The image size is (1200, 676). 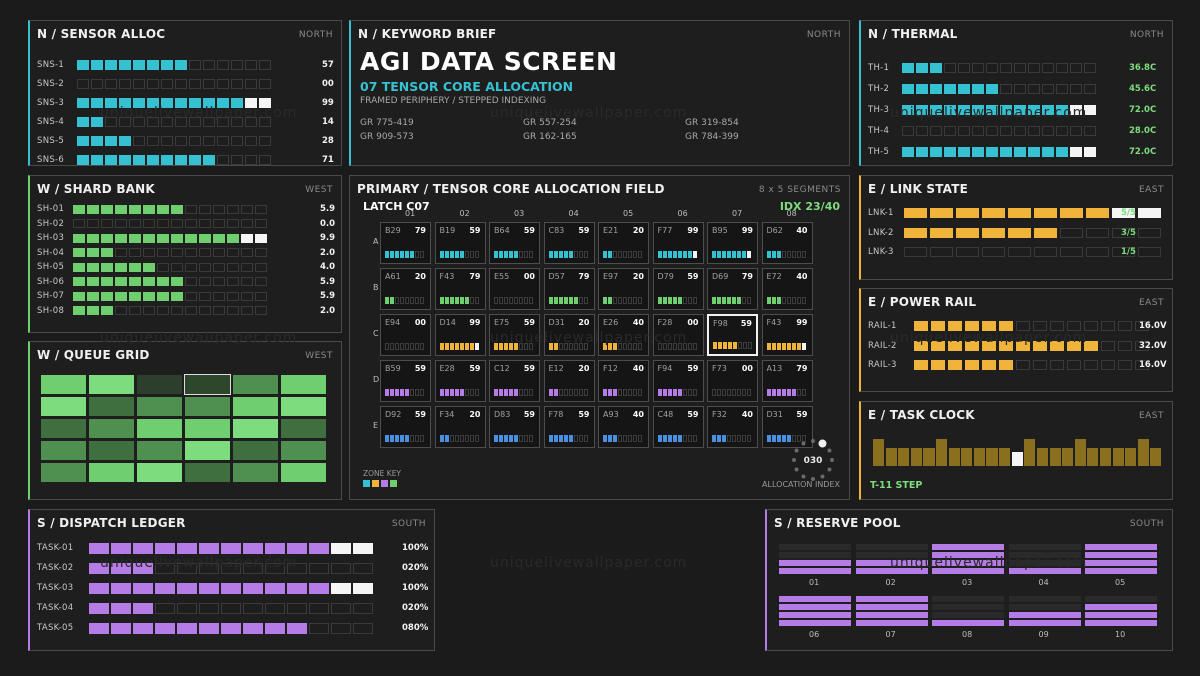 What do you see at coordinates (787, 381) in the screenshot?
I see `allocation-cell: A13 79` at bounding box center [787, 381].